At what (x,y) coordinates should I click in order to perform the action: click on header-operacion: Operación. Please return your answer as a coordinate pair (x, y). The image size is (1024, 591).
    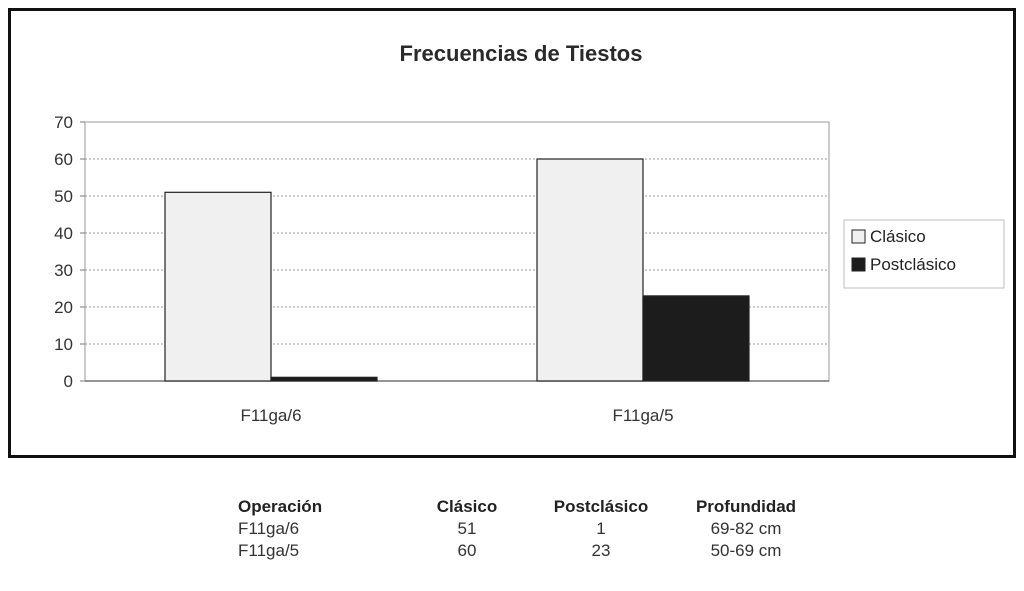
    Looking at the image, I should click on (280, 506).